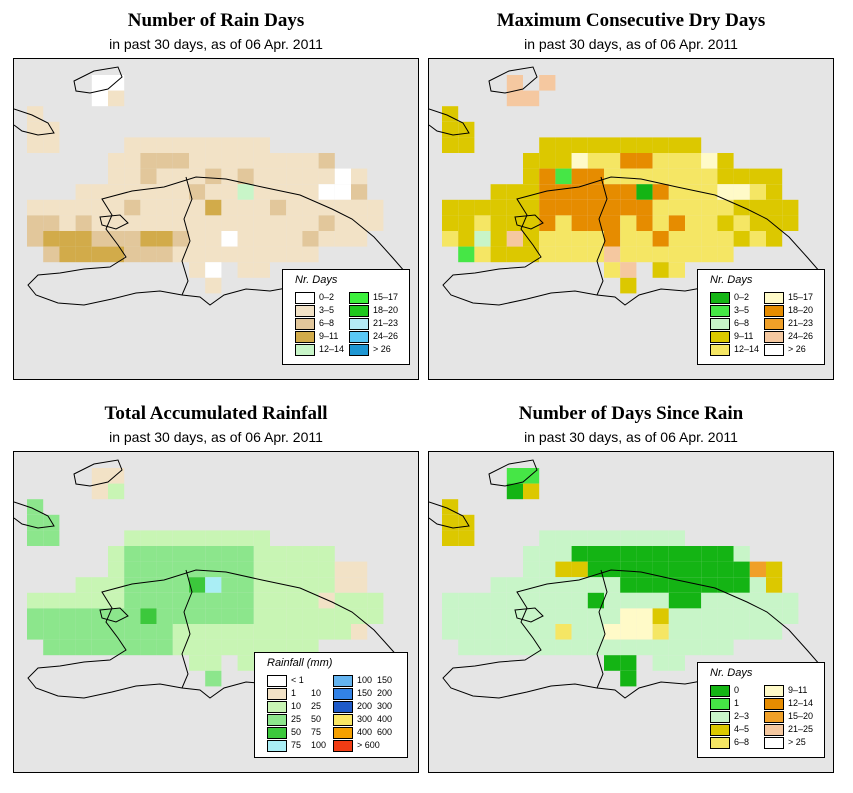  Describe the element at coordinates (365, 719) in the screenshot. I see `legend-label-low: 300` at that location.